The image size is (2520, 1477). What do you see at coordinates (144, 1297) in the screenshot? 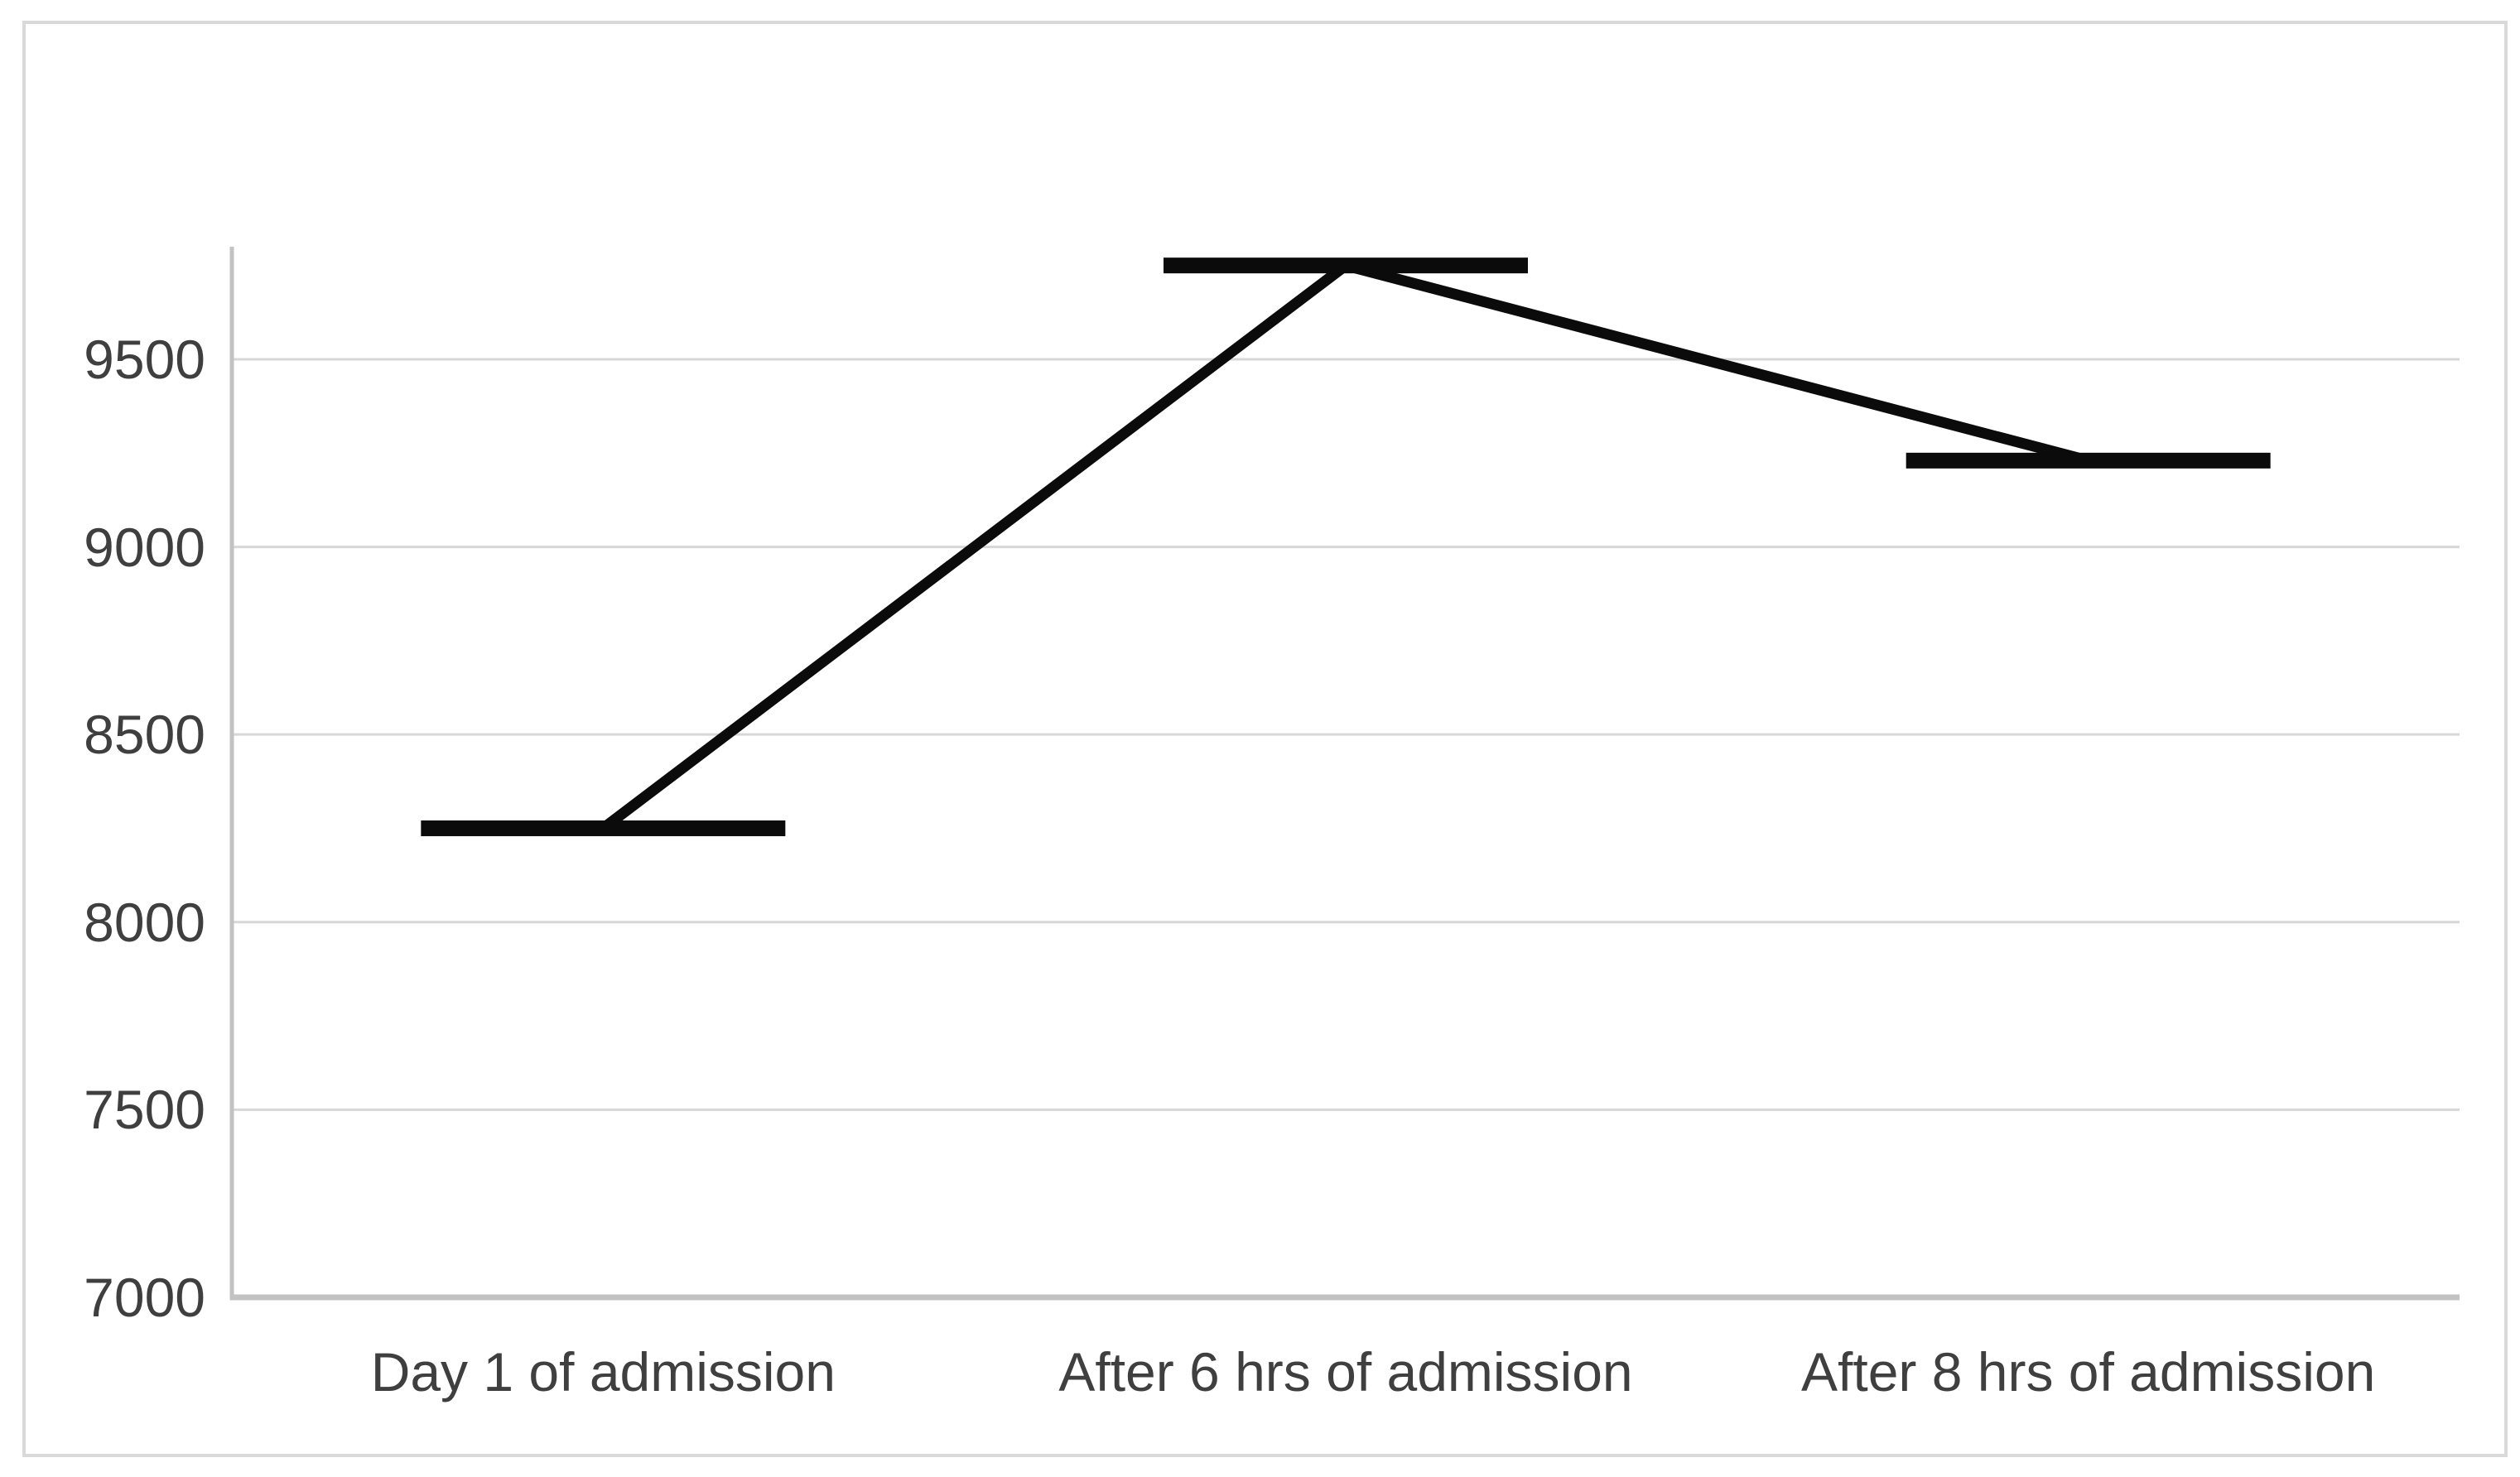
I see `y-tick-label-7000: 7000` at bounding box center [144, 1297].